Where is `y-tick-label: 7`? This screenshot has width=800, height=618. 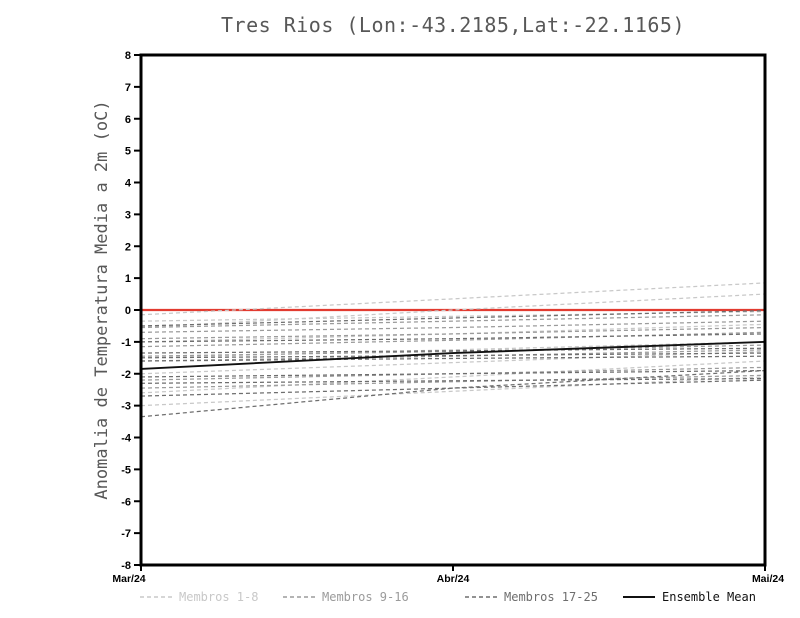 y-tick-label: 7 is located at coordinates (128, 88).